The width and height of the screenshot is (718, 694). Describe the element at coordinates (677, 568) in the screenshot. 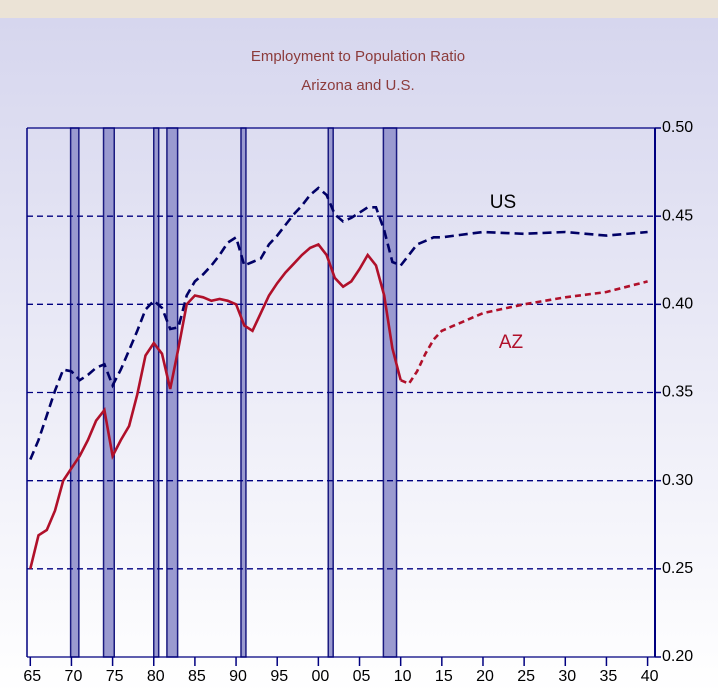

I see `y-tick-label: 0.25` at that location.